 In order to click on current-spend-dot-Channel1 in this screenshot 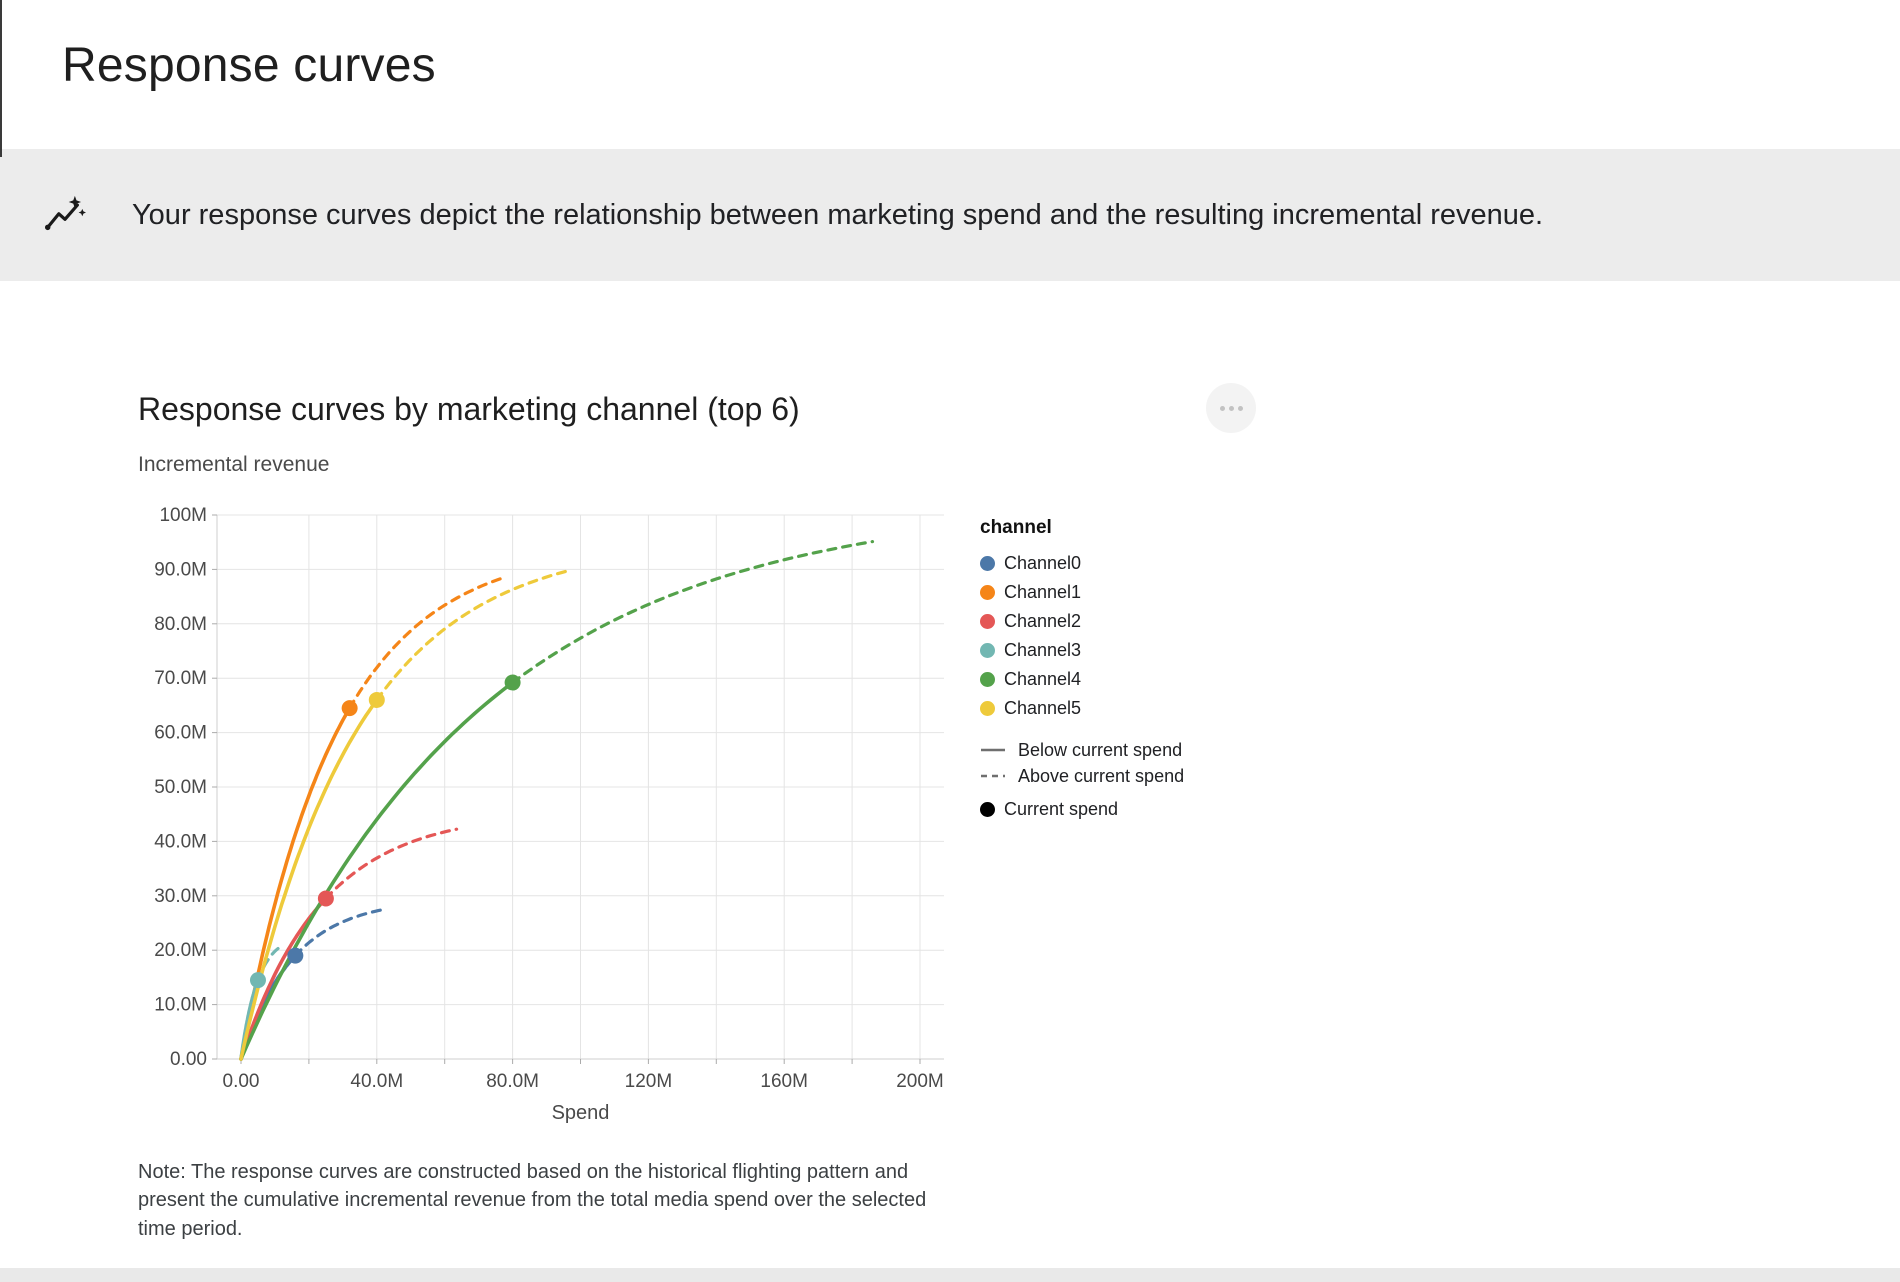, I will do `click(349, 708)`.